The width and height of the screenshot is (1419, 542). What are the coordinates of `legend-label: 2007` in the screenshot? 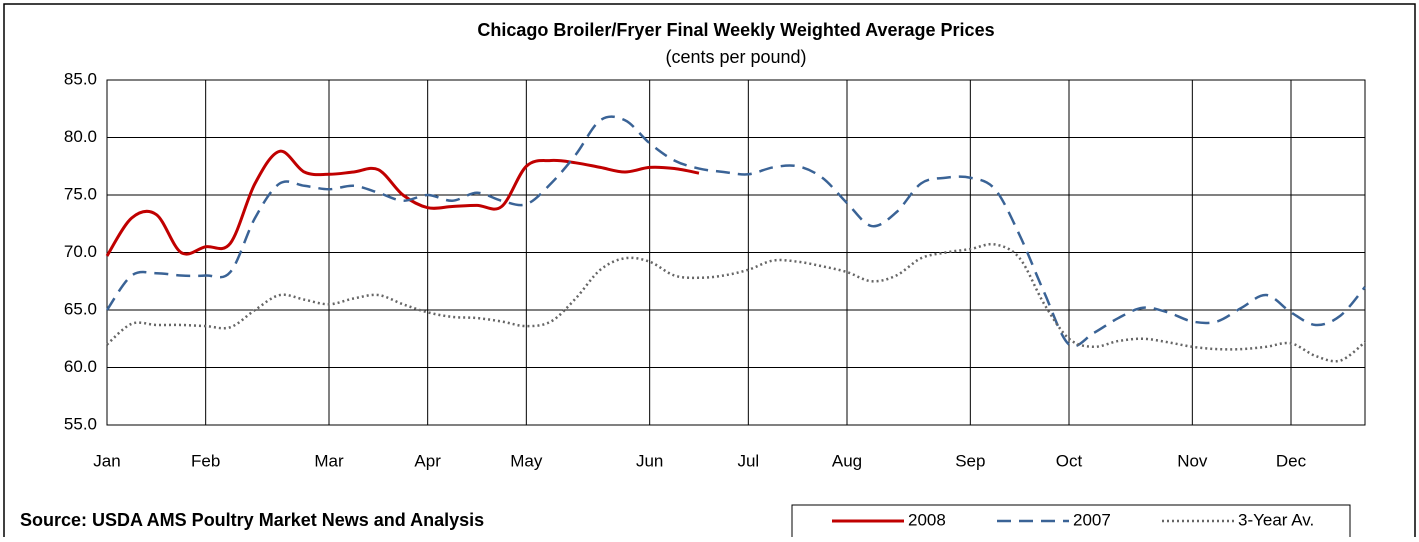 It's located at (1092, 519).